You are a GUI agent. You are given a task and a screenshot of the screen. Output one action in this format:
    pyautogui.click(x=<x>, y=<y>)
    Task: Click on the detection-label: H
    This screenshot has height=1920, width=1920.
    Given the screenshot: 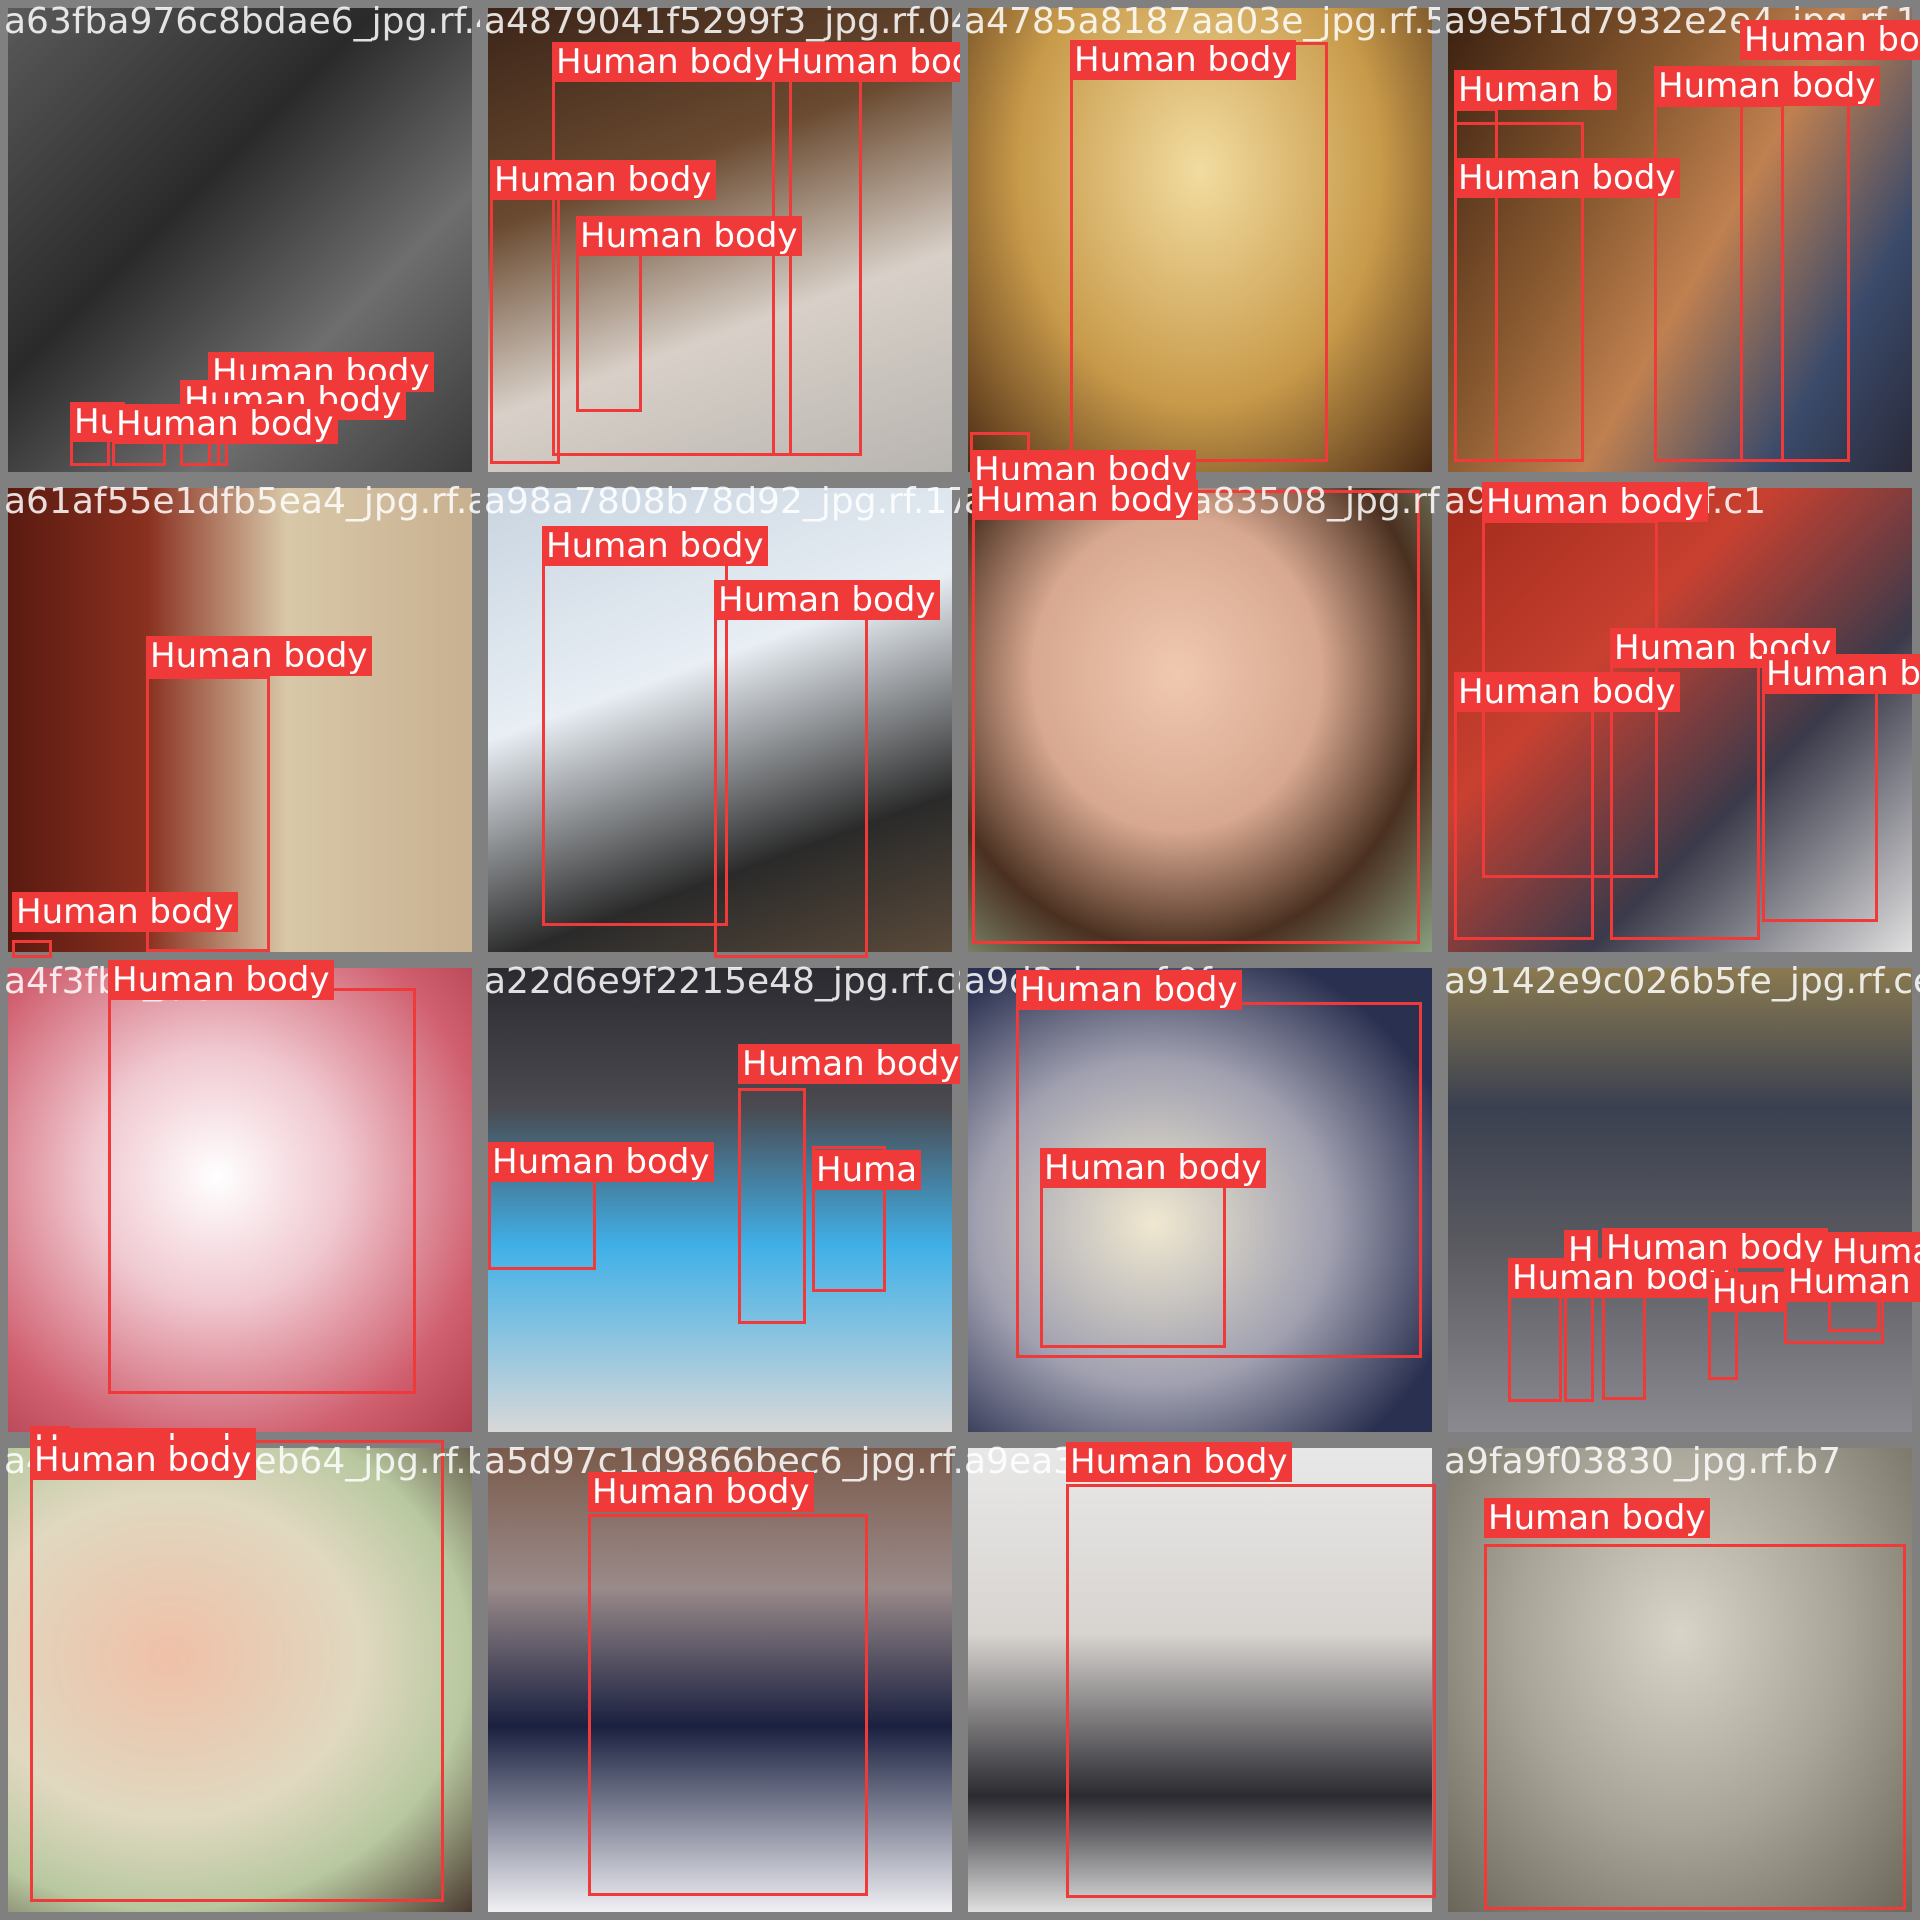 What is the action you would take?
    pyautogui.click(x=1581, y=1250)
    